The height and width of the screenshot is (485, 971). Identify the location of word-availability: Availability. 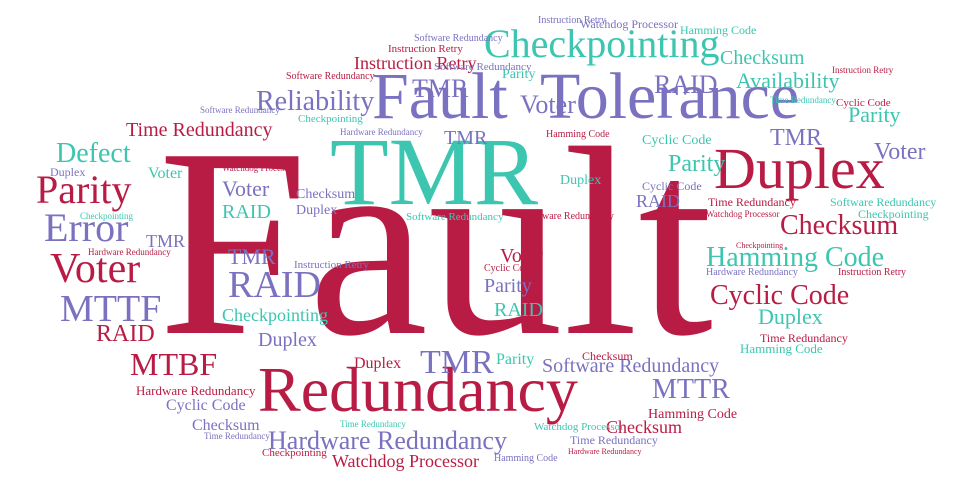
(787, 81).